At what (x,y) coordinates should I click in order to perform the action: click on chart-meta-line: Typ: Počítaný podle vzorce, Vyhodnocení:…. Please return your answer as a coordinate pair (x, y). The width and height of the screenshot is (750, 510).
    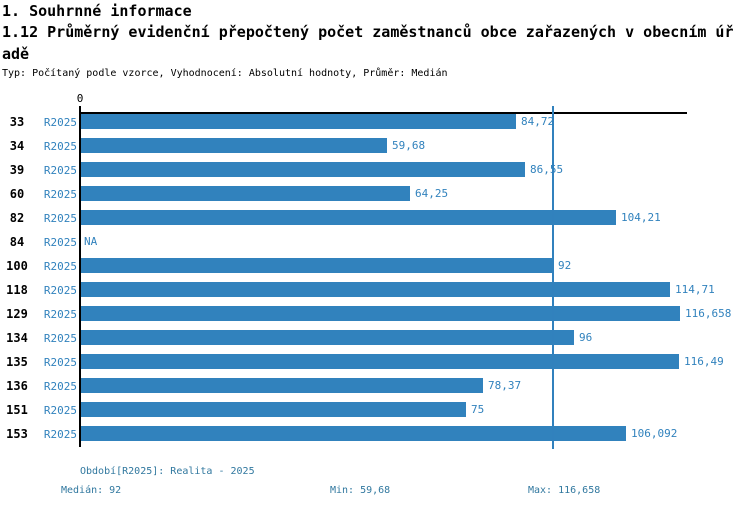
    Looking at the image, I should click on (225, 73).